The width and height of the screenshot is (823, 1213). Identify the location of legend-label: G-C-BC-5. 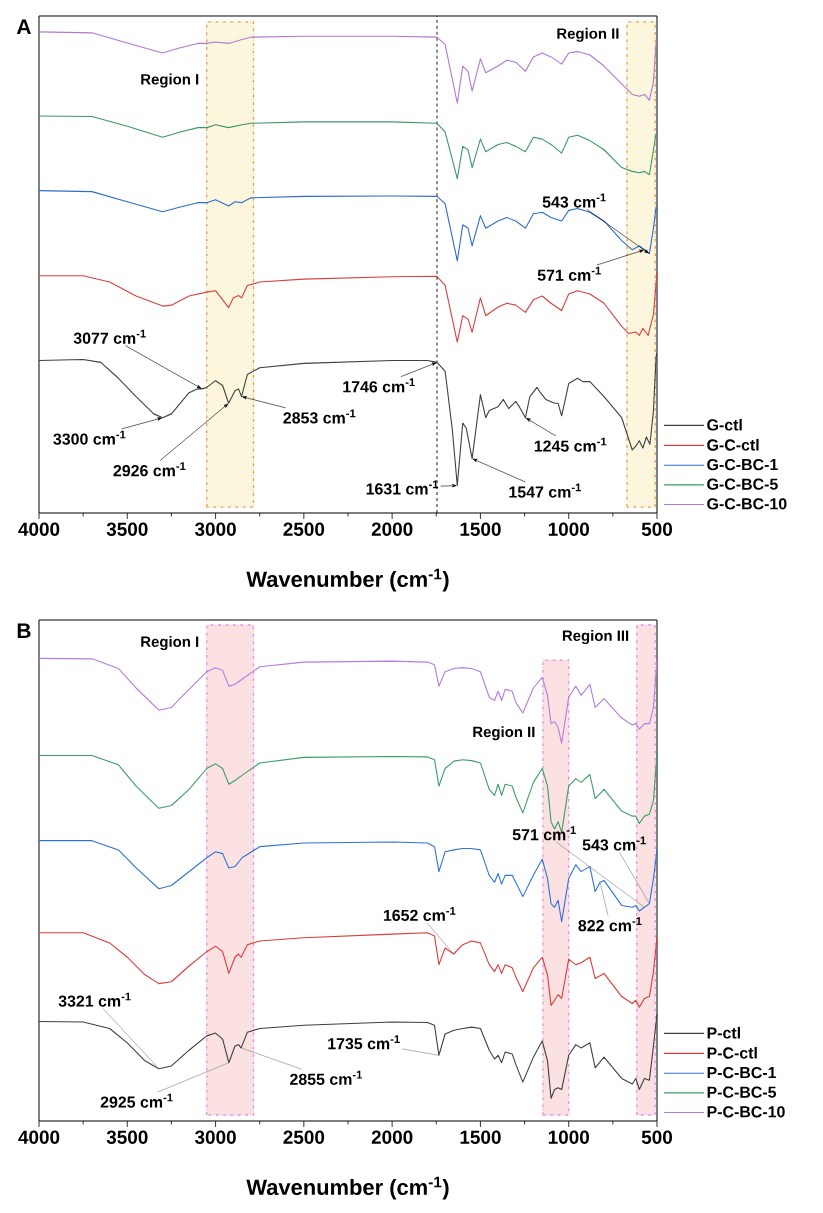
(742, 484).